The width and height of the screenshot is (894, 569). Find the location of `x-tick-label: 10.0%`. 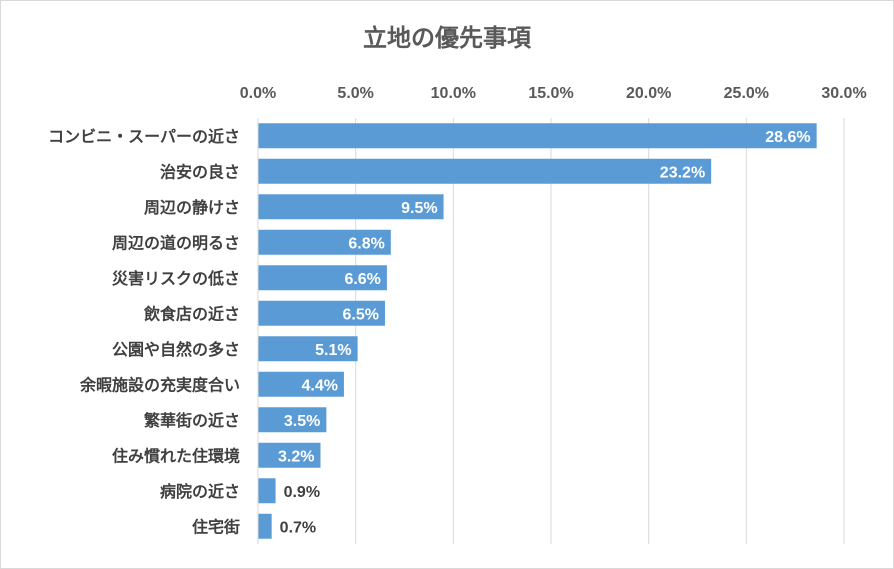

x-tick-label: 10.0% is located at coordinates (453, 93).